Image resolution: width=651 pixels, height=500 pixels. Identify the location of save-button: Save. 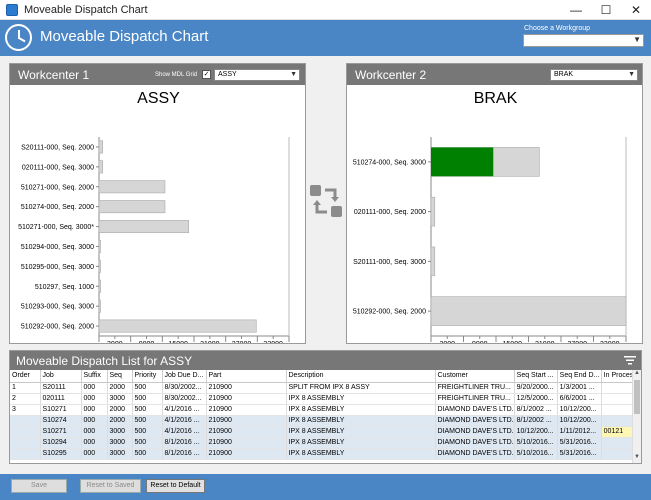
(39, 486).